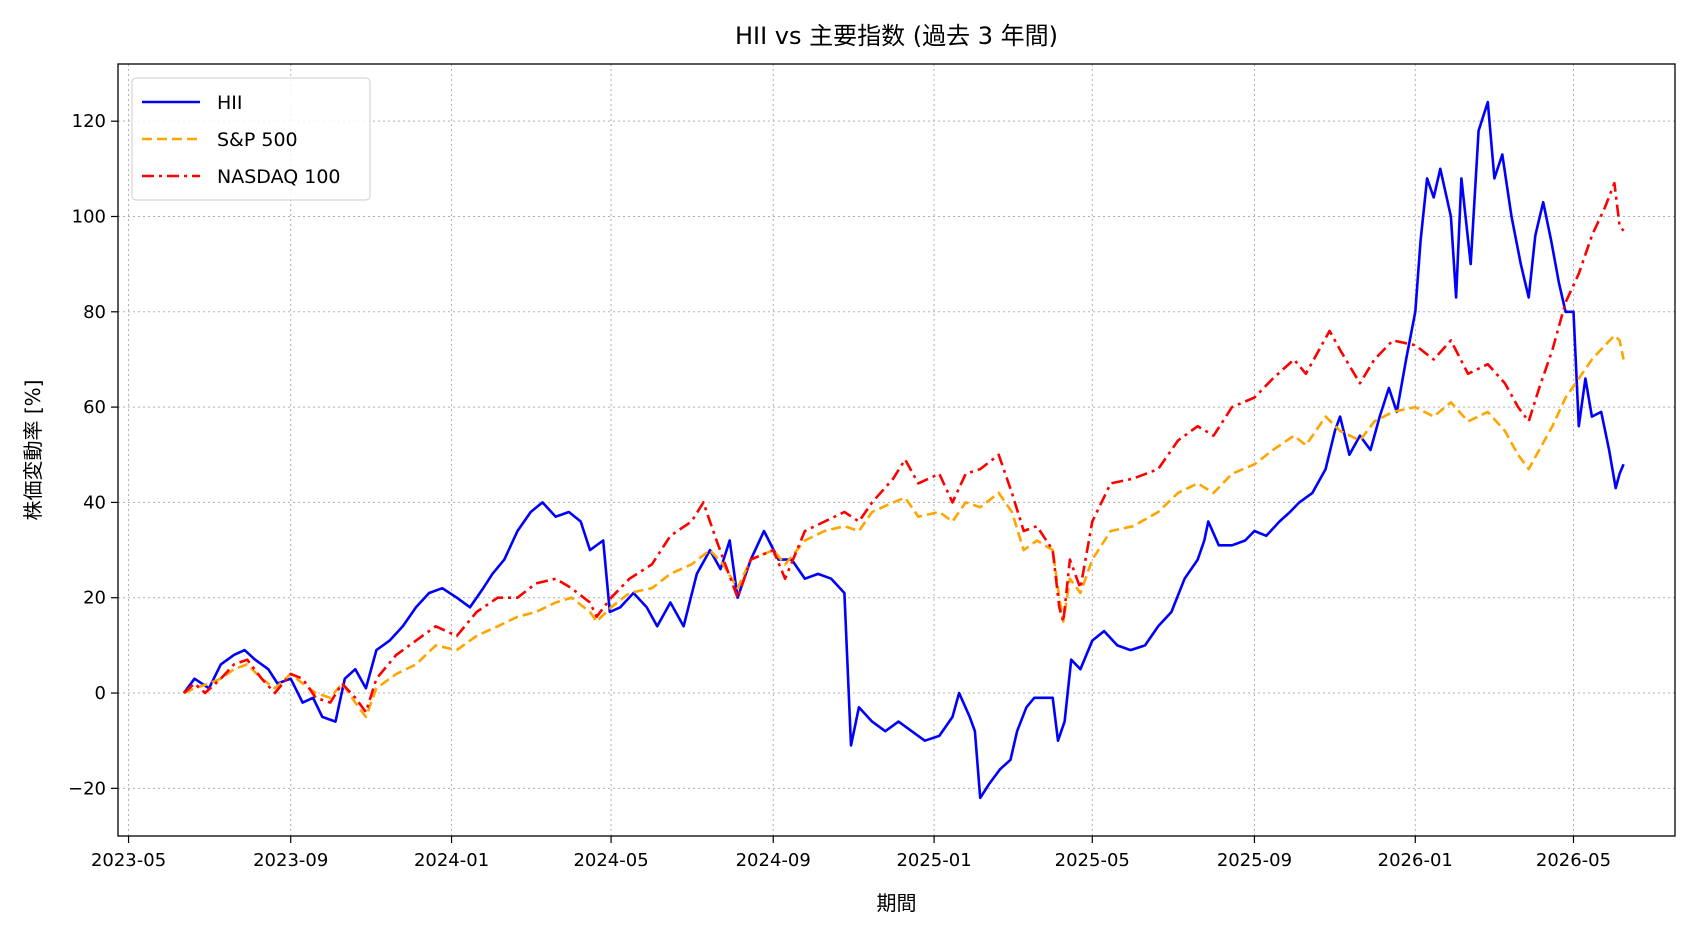  Describe the element at coordinates (89, 216) in the screenshot. I see `y-tick-label: 100` at that location.